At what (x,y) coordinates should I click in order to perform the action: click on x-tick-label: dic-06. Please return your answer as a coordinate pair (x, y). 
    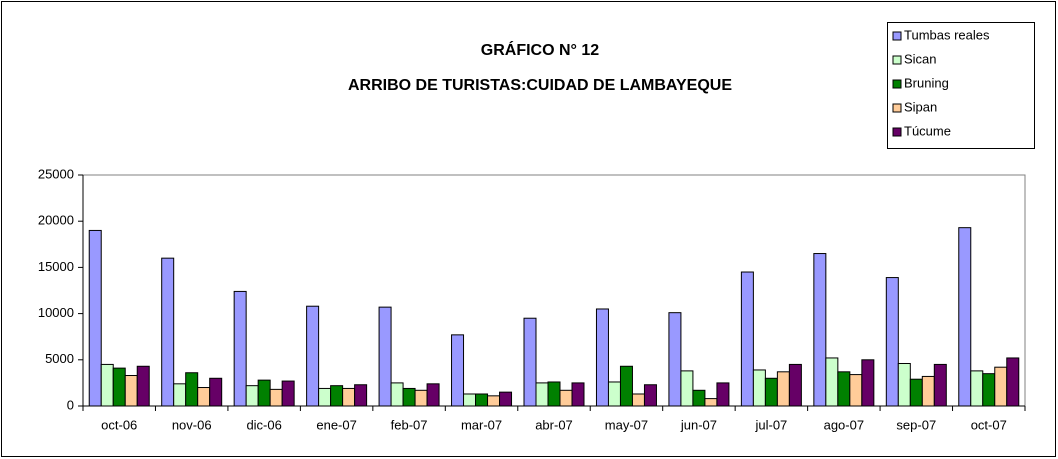
    Looking at the image, I should click on (263, 424).